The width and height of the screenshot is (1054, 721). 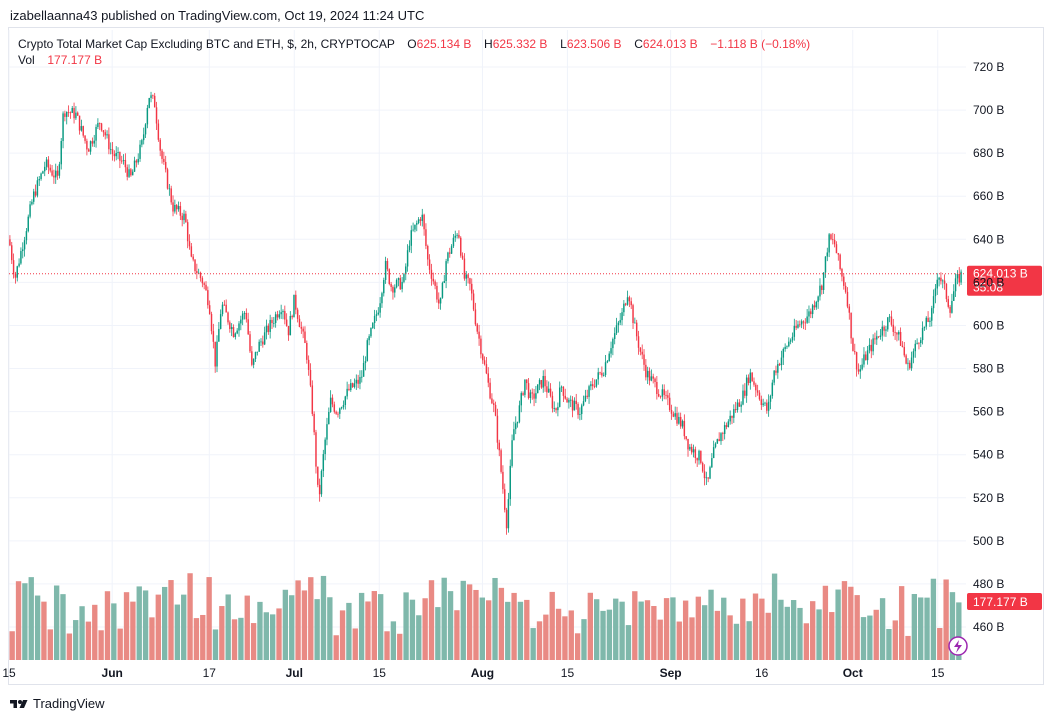 I want to click on legend-high-label: H, so click(x=488, y=44).